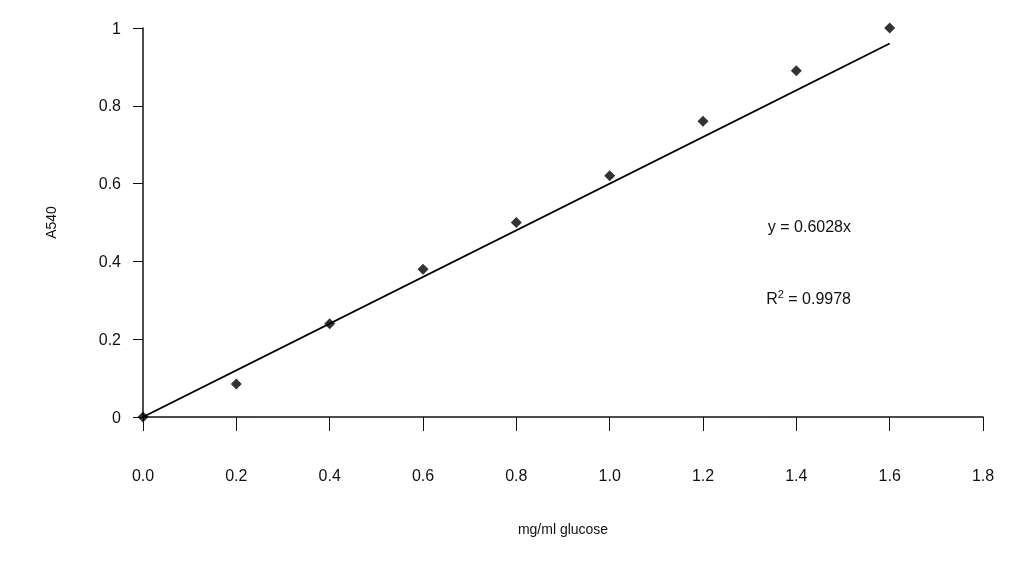 This screenshot has height=565, width=1009. Describe the element at coordinates (110, 261) in the screenshot. I see `y-tick-label: 0.4` at that location.